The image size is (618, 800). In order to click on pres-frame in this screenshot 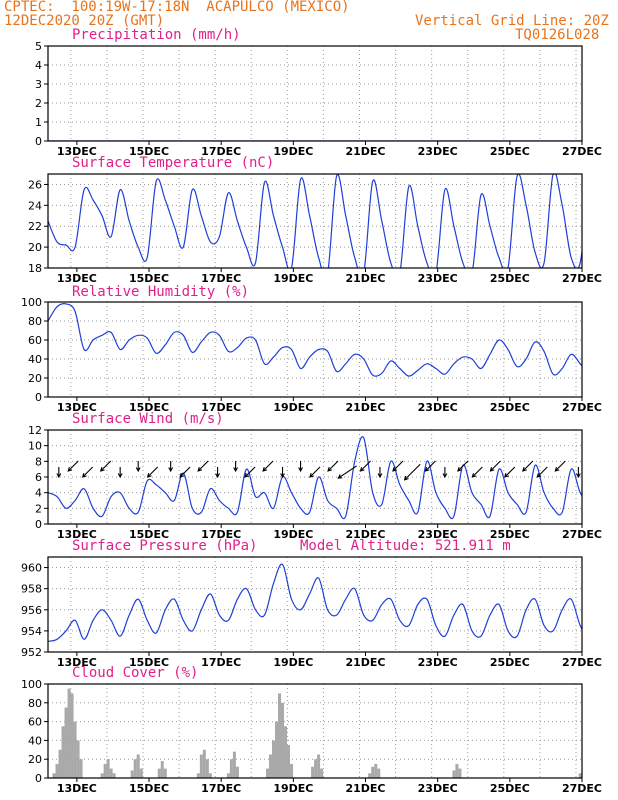, I will do `click(315, 604)`.